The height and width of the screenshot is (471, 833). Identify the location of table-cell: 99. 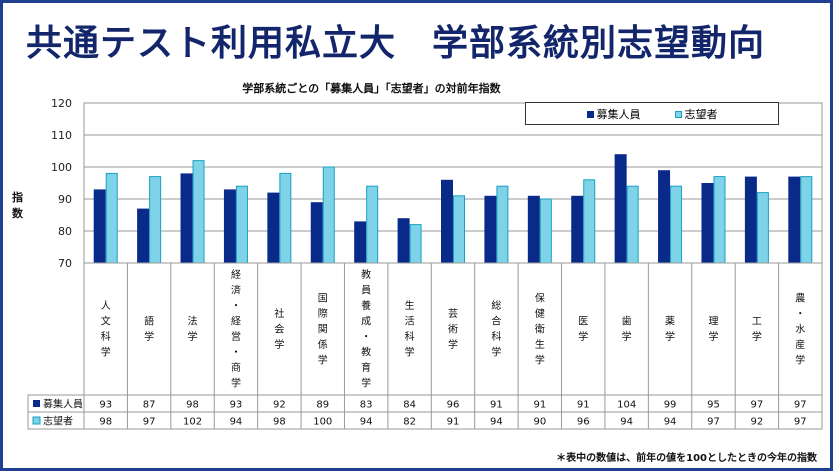
(670, 405).